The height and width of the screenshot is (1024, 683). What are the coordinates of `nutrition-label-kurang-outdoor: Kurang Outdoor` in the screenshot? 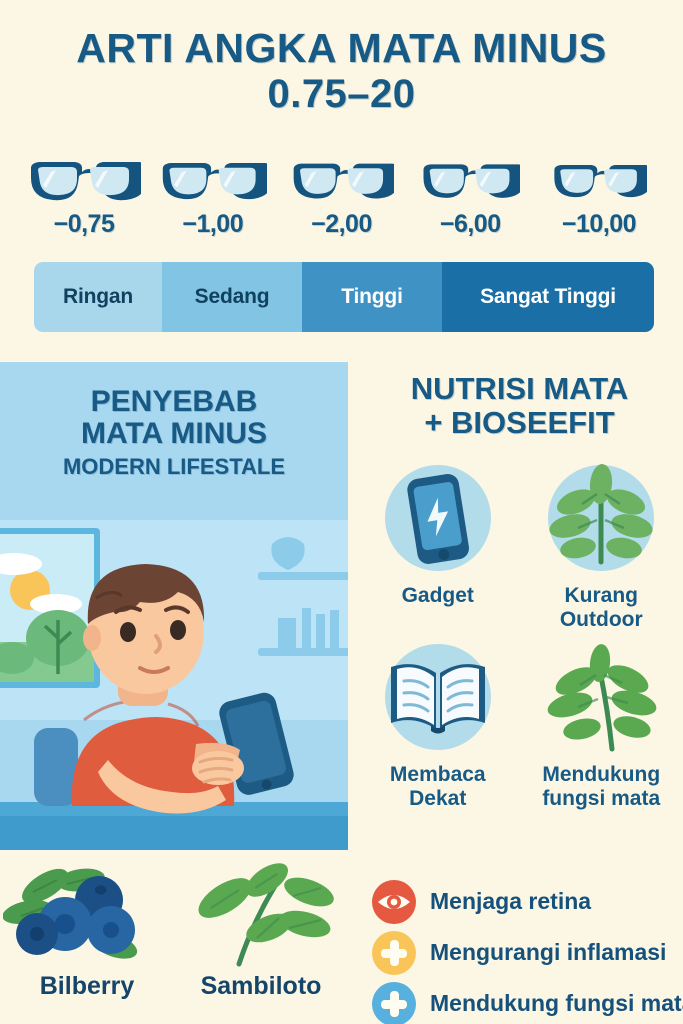 It's located at (601, 607).